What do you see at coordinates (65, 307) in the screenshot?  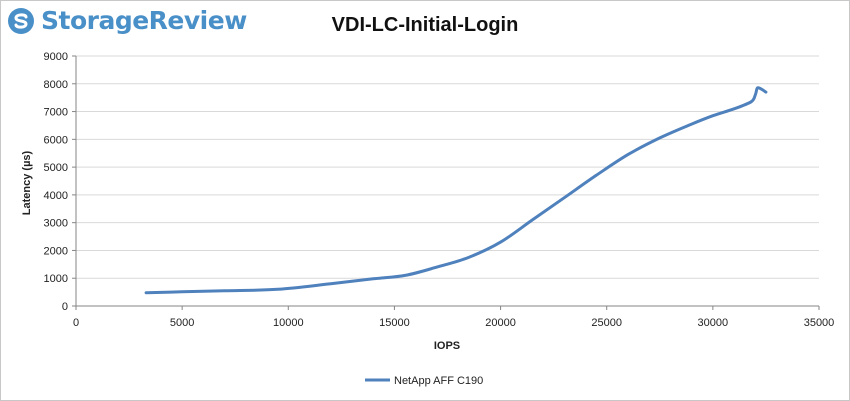 I see `y-tick-label: 0` at bounding box center [65, 307].